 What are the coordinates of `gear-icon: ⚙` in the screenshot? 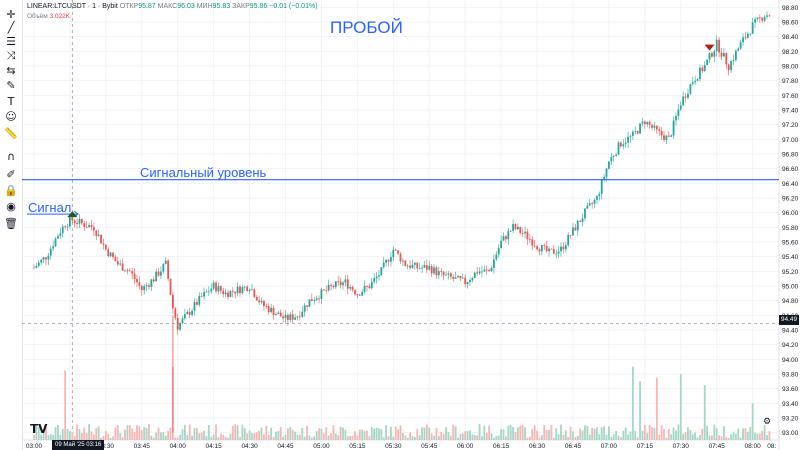 It's located at (767, 421).